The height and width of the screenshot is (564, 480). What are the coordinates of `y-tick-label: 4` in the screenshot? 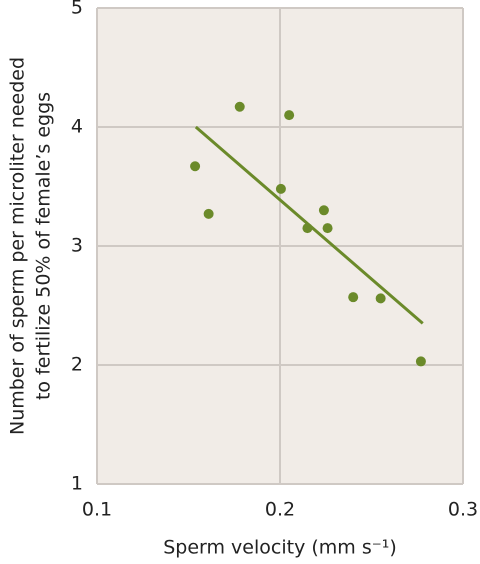 It's located at (77, 127).